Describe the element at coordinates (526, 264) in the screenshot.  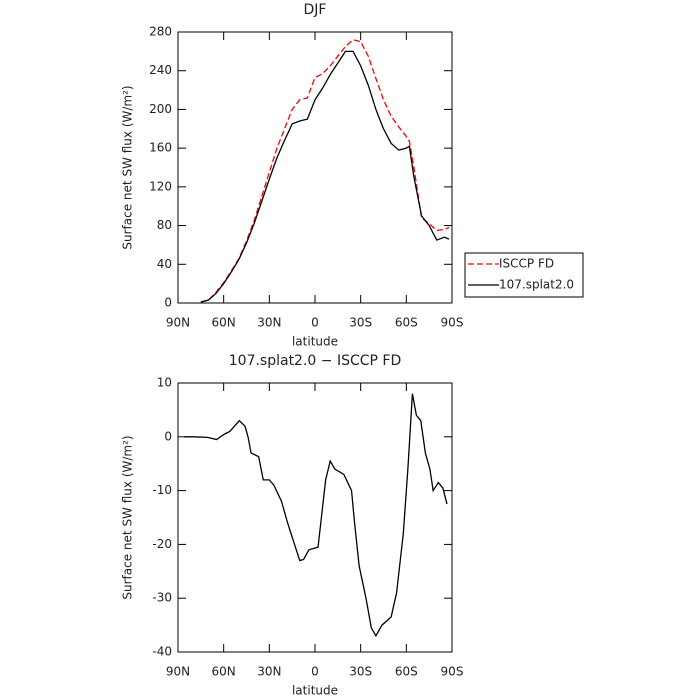
I see `legend-label: ISCCP FD` at that location.